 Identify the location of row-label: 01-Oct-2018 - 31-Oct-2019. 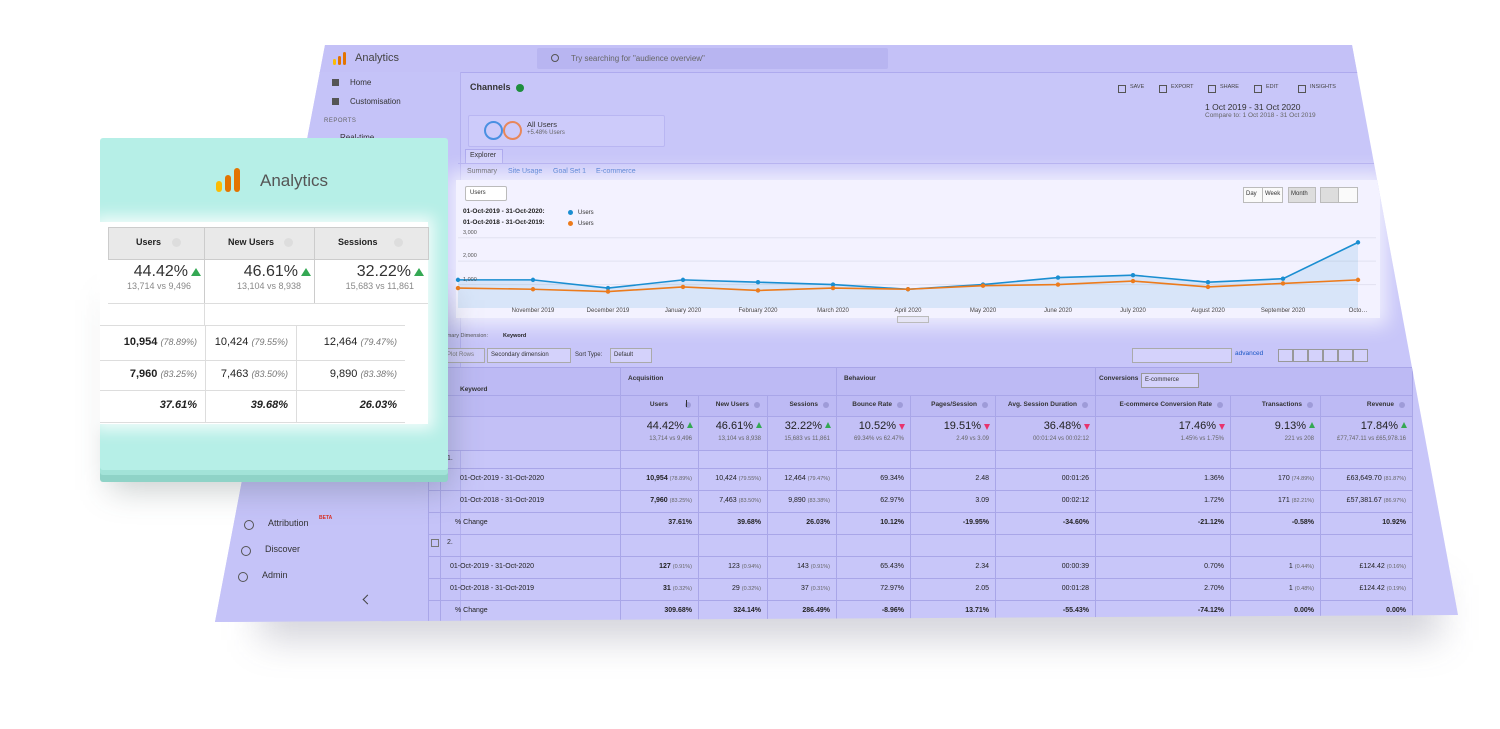
(492, 589).